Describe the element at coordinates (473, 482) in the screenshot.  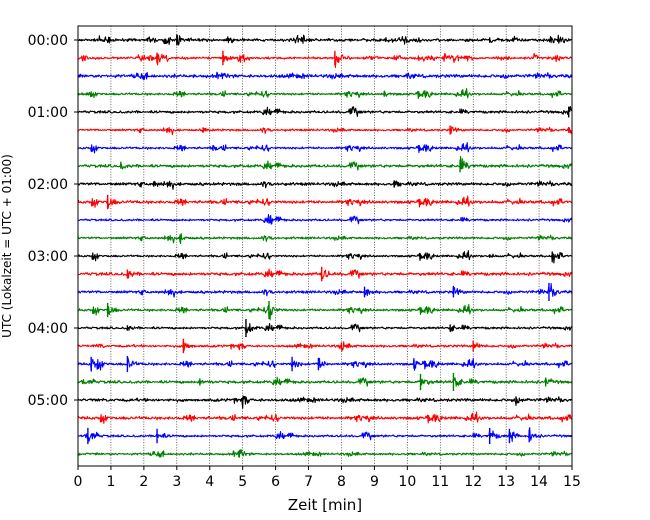
I see `x-tick-label: 12` at that location.